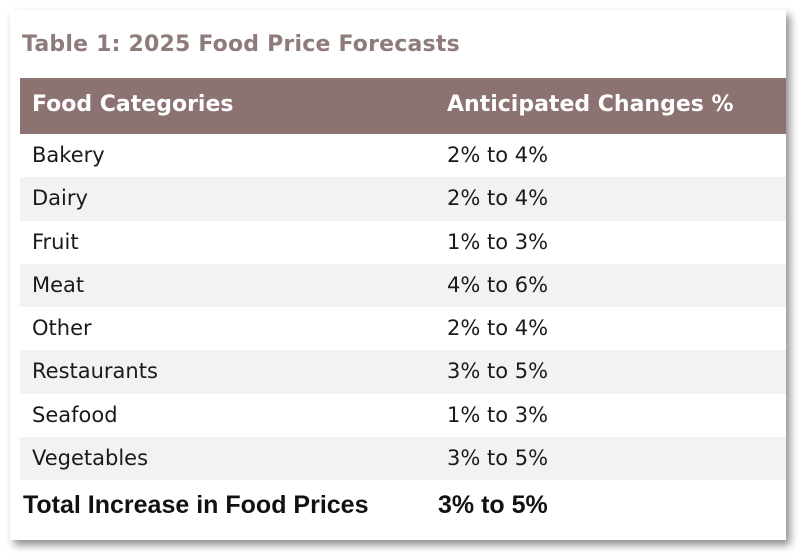  What do you see at coordinates (75, 414) in the screenshot?
I see `category-cell: Seafood` at bounding box center [75, 414].